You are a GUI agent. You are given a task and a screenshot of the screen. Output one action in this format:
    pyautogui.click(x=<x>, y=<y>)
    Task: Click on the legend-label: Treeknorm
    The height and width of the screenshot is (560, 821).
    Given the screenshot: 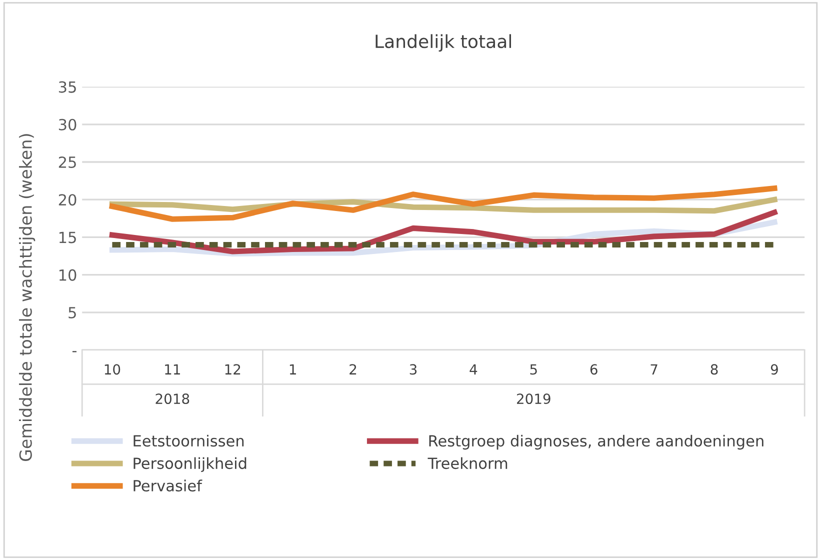 What is the action you would take?
    pyautogui.click(x=468, y=463)
    